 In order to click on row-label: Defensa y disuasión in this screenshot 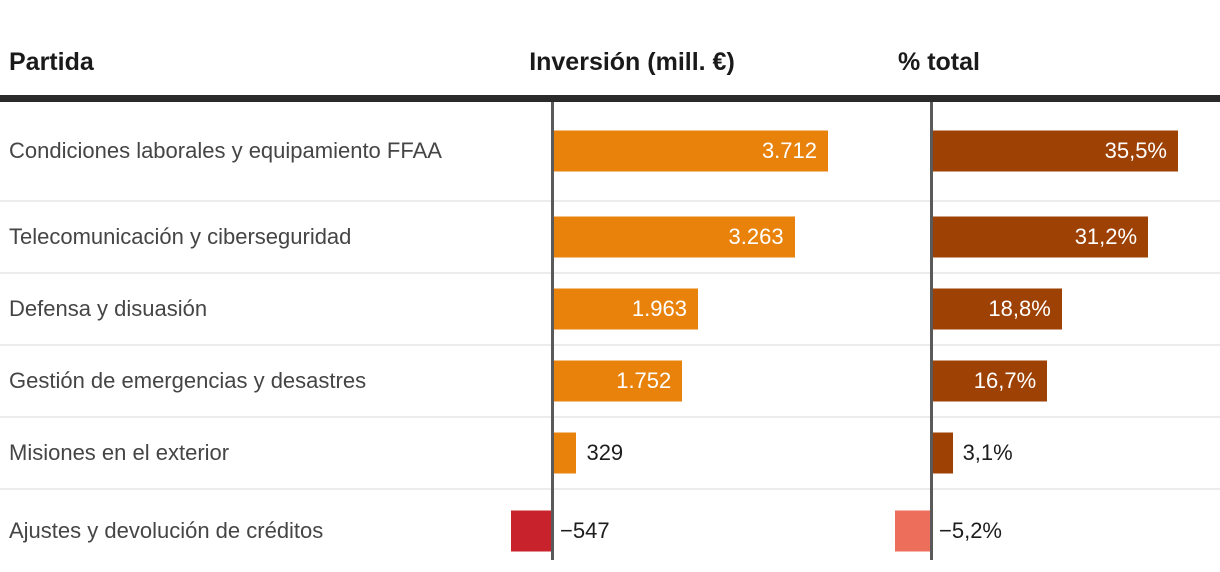, I will do `click(108, 308)`.